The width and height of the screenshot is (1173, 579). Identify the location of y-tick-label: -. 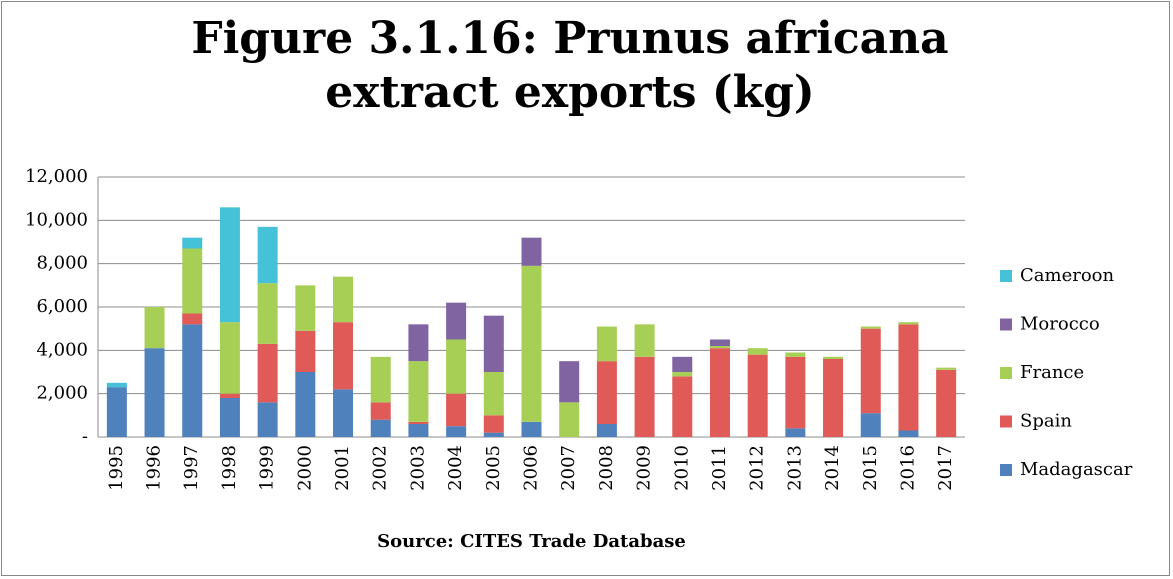
(85, 436).